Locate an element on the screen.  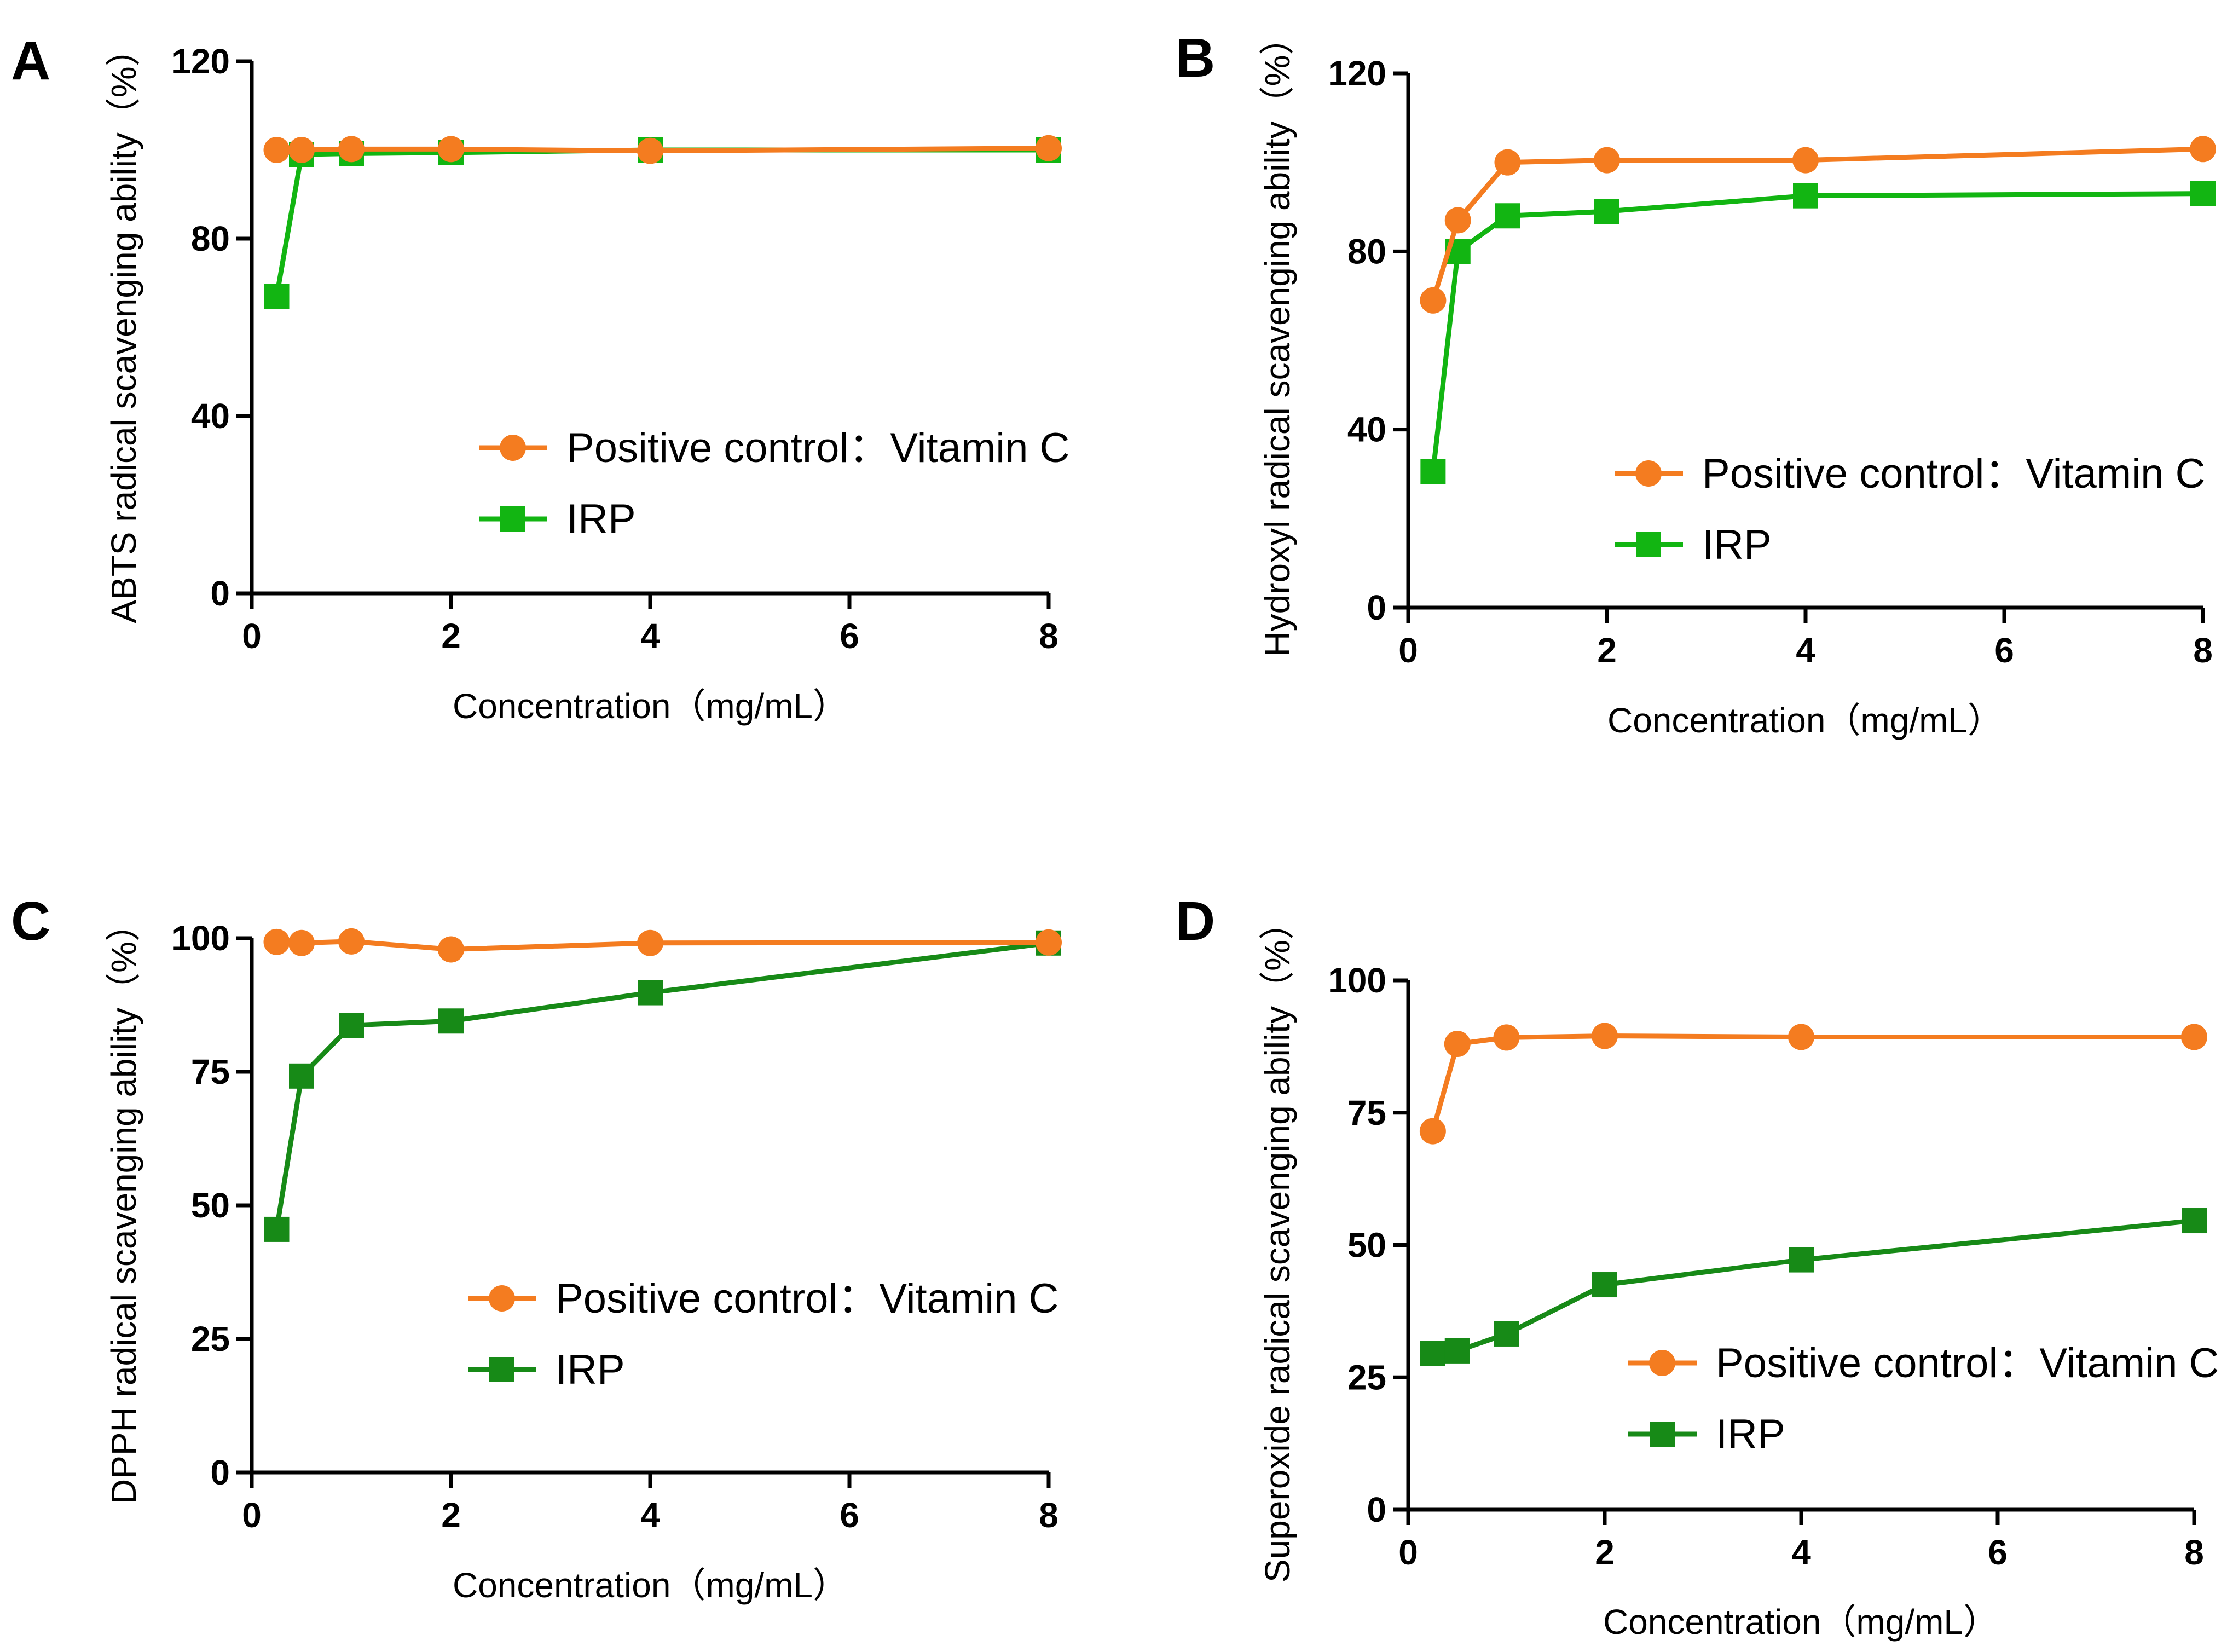
y-axis-title: Hydroxyl radical scavenging ability（%） is located at coordinates (1277, 338).